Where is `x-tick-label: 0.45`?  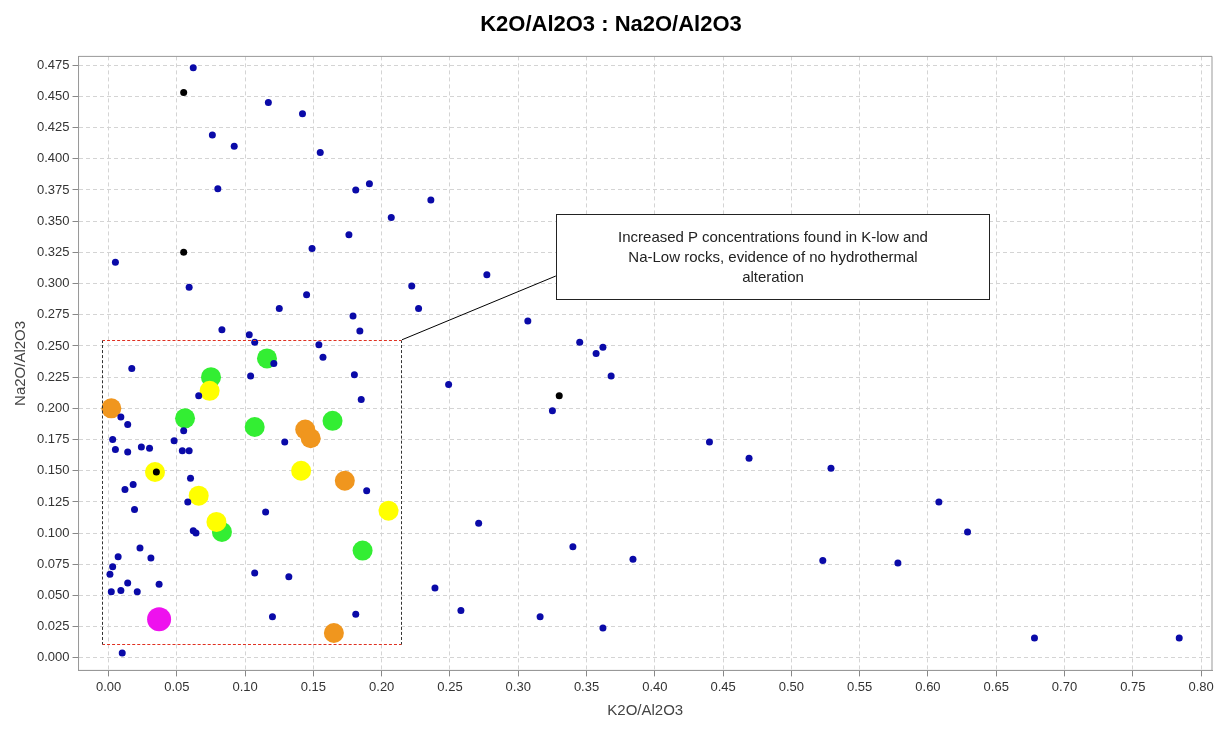 x-tick-label: 0.45 is located at coordinates (723, 686).